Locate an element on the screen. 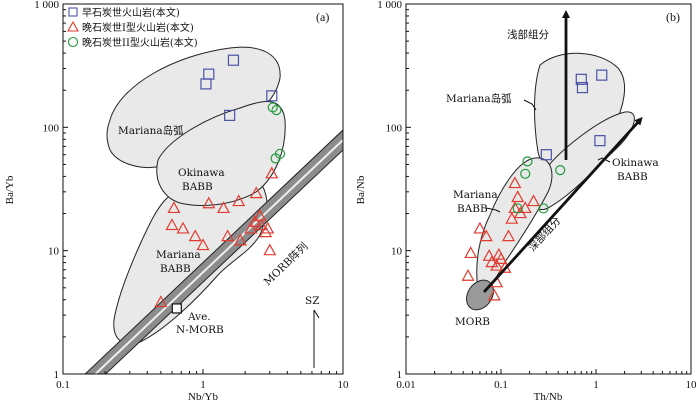 The image size is (700, 409). leader-okinawa-b is located at coordinates (604, 160).